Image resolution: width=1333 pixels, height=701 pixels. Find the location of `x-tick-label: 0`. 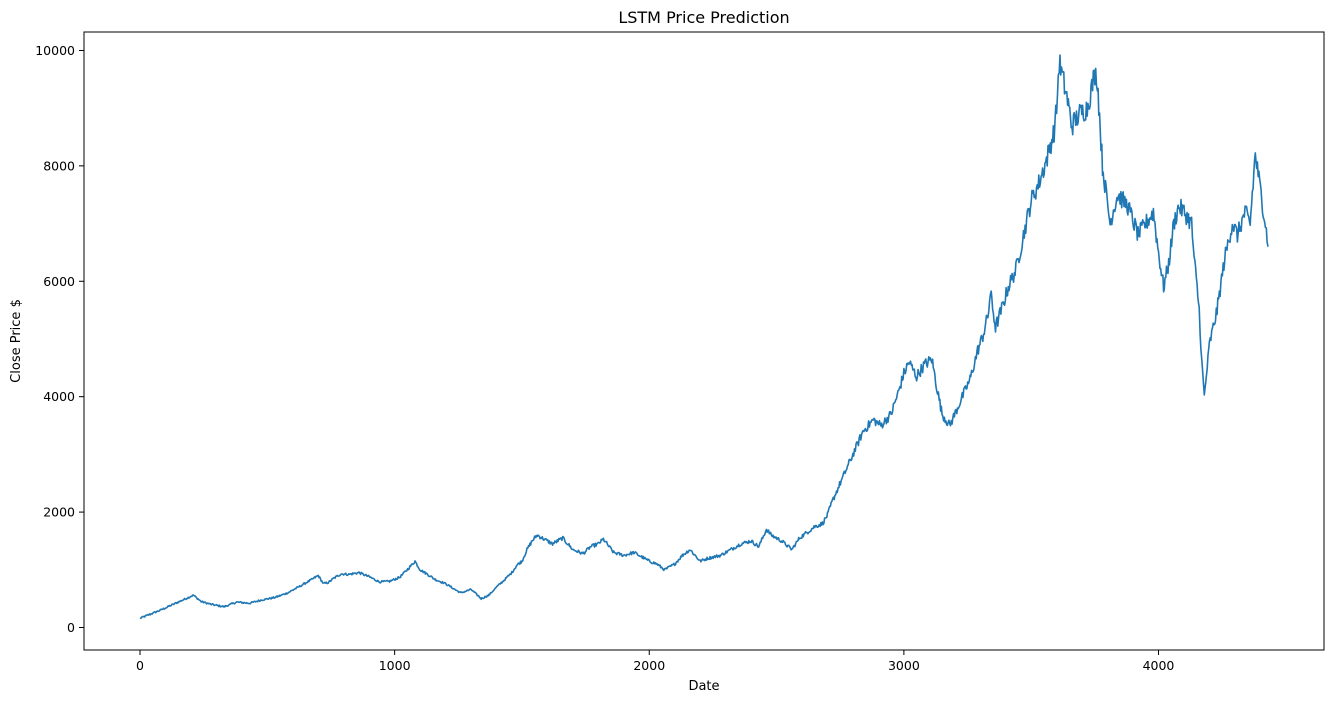

x-tick-label: 0 is located at coordinates (140, 665).